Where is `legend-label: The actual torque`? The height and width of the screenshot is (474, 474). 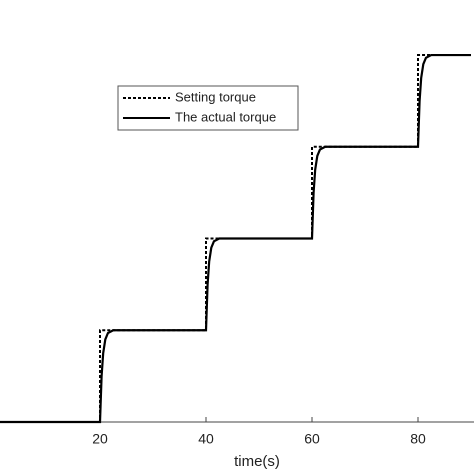
legend-label: The actual torque is located at coordinates (225, 116).